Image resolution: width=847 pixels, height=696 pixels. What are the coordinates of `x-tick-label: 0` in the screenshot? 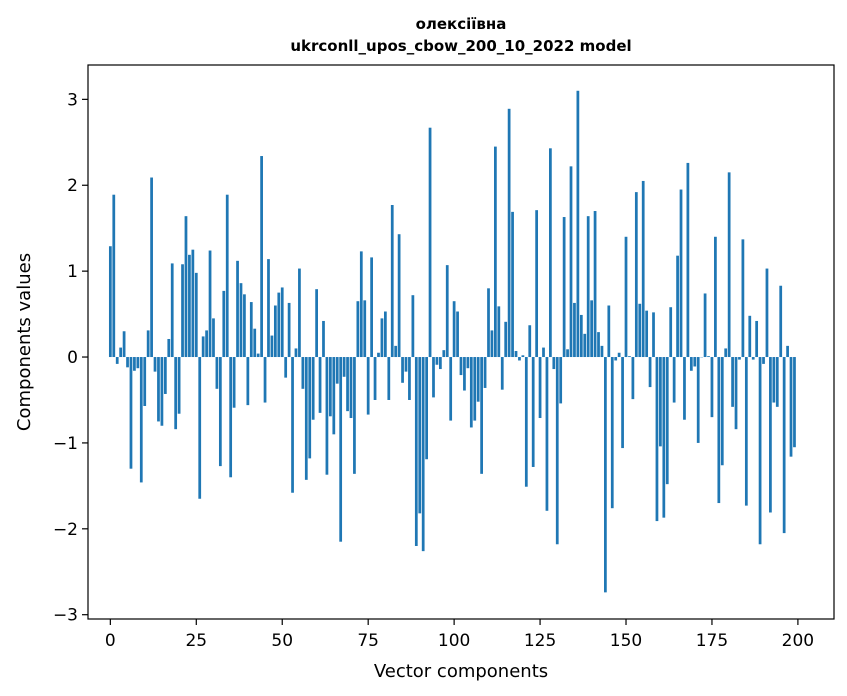 It's located at (110, 641).